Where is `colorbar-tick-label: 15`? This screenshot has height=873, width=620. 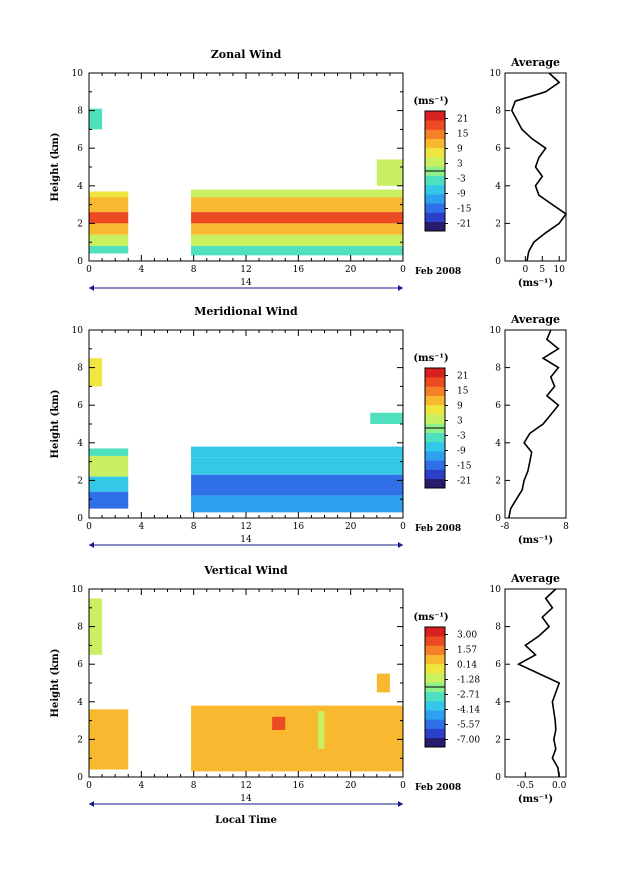 colorbar-tick-label: 15 is located at coordinates (463, 135).